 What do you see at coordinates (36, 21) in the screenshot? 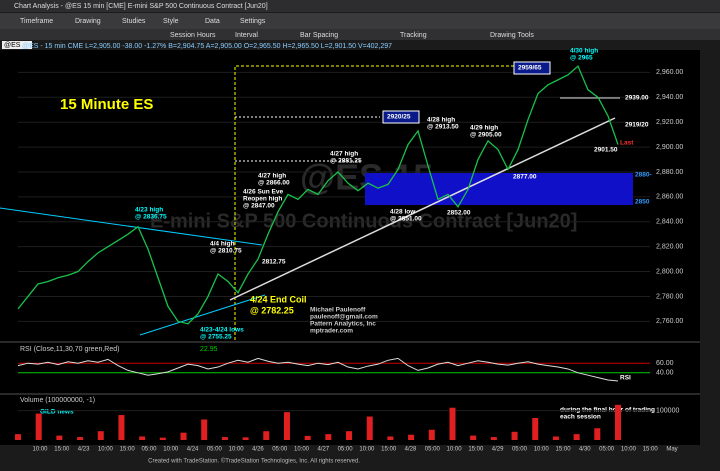
I see `menu-item: Timeframe` at bounding box center [36, 21].